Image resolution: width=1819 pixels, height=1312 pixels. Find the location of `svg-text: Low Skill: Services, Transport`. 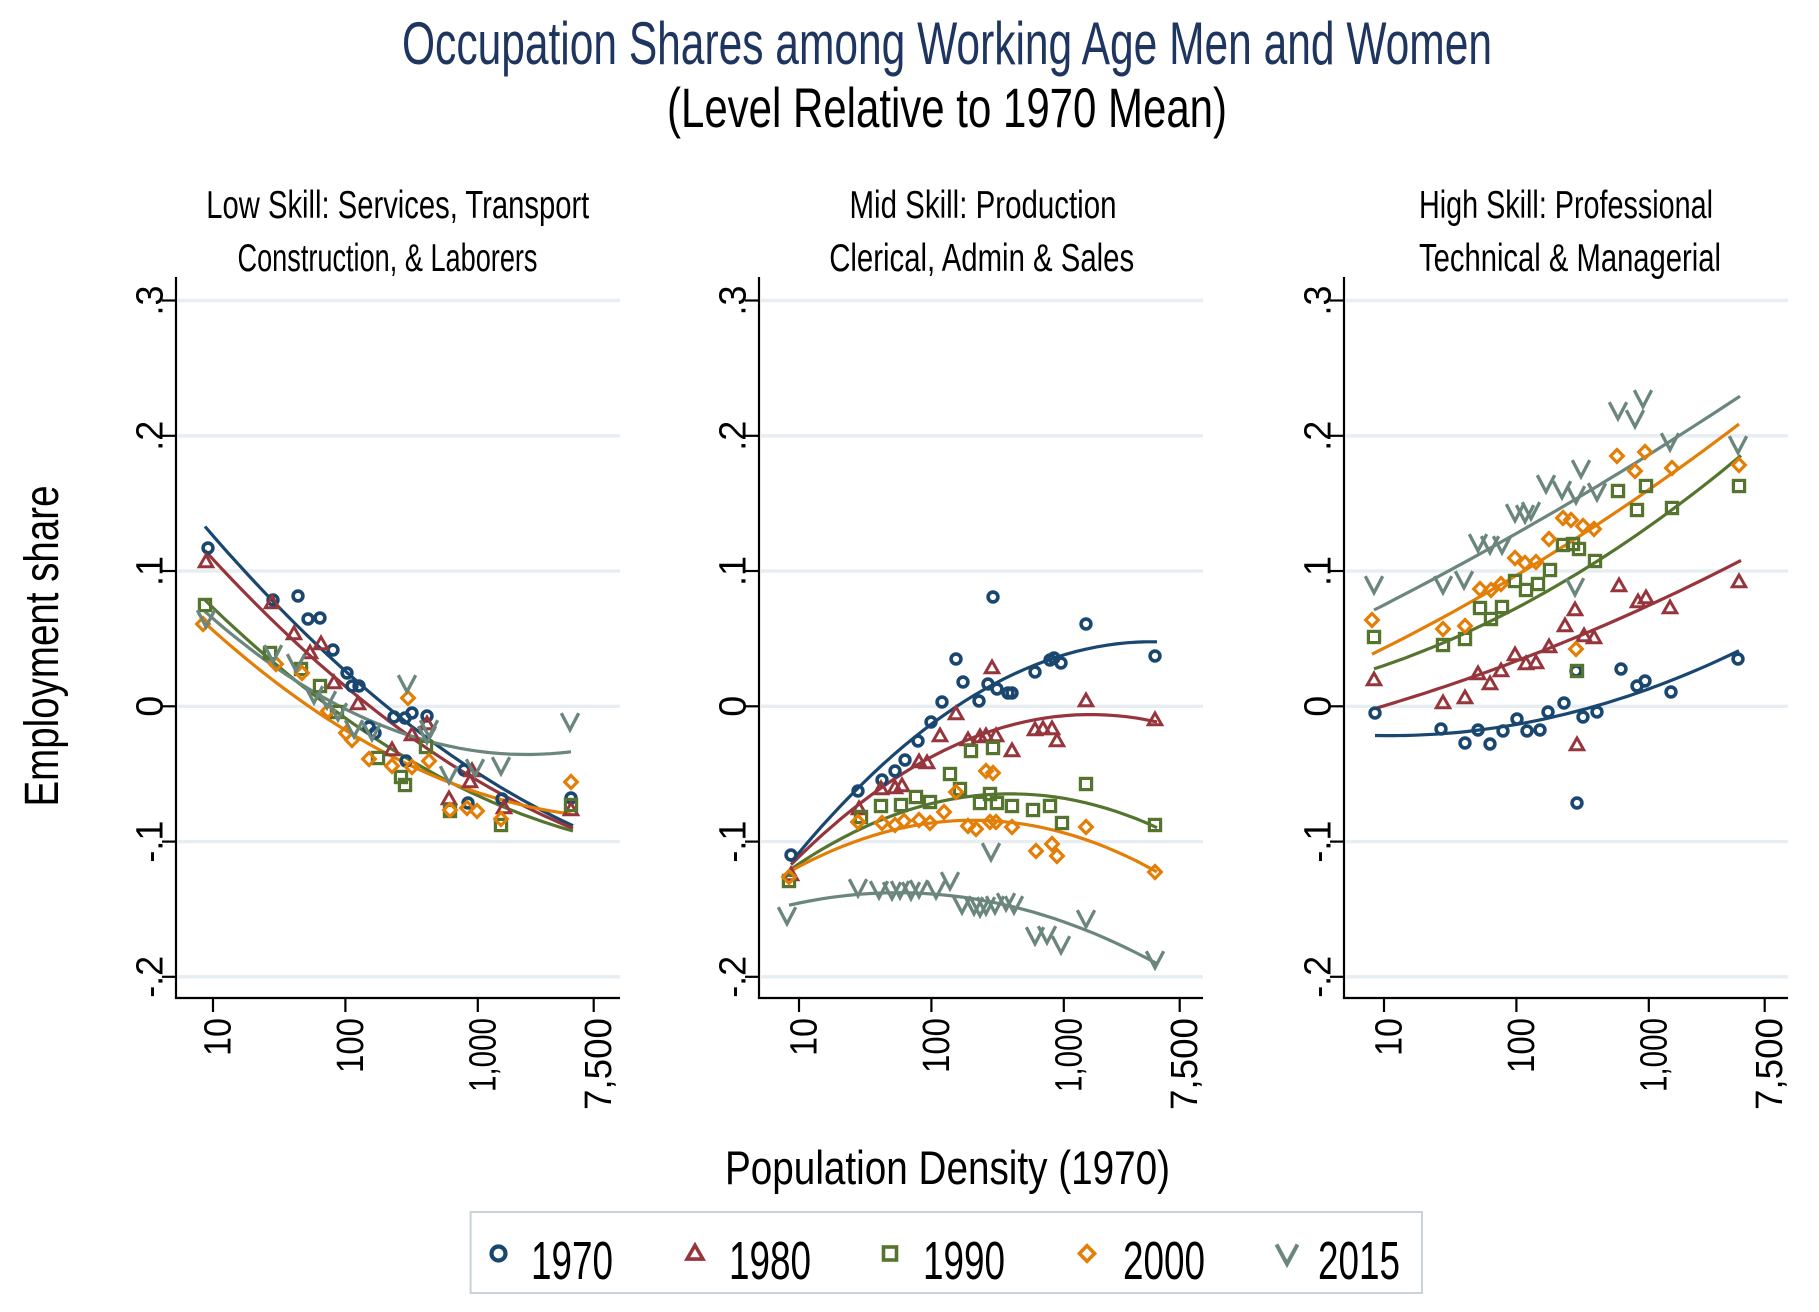

svg-text: Low Skill: Services, Transport is located at coordinates (397, 205).